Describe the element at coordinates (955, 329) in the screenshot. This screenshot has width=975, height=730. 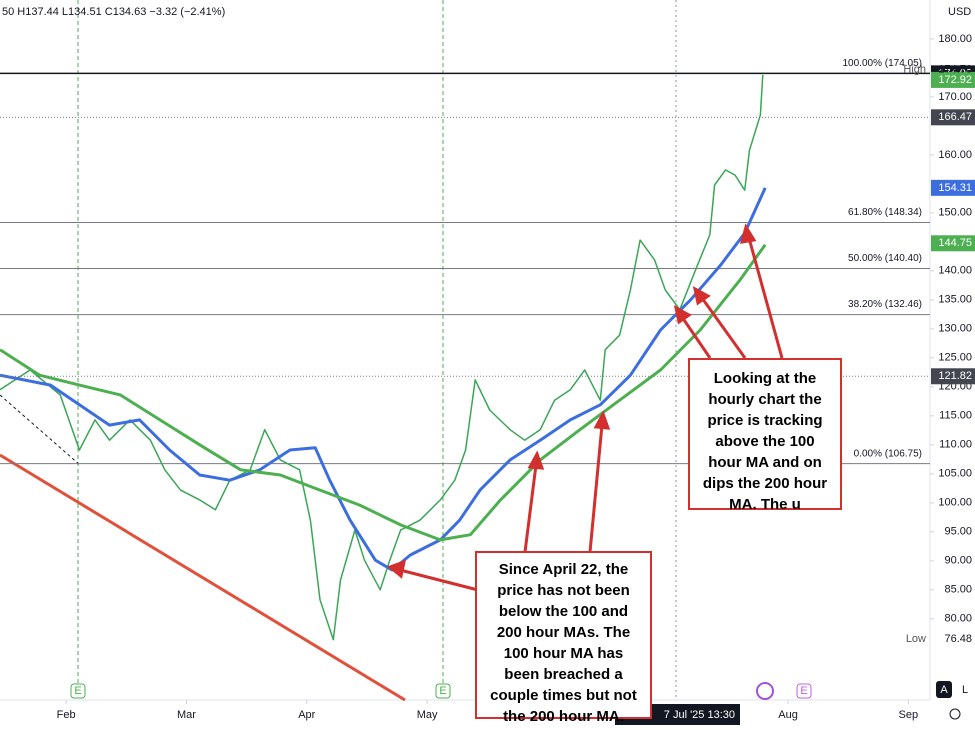
I see `y-tick-label: 130.00` at that location.